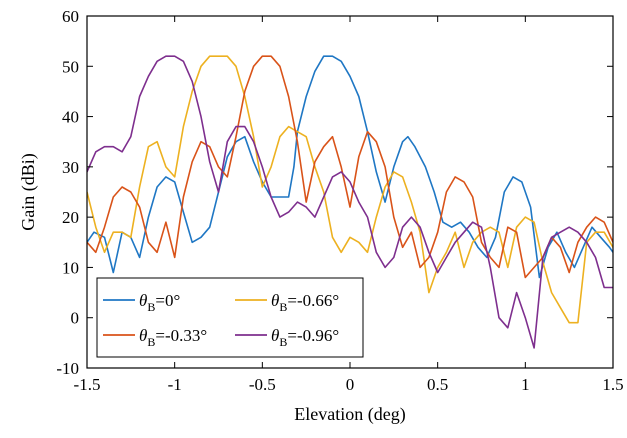 Image resolution: width=627 pixels, height=438 pixels. Describe the element at coordinates (349, 414) in the screenshot. I see `x-axis-label: Elevation (deg)` at that location.